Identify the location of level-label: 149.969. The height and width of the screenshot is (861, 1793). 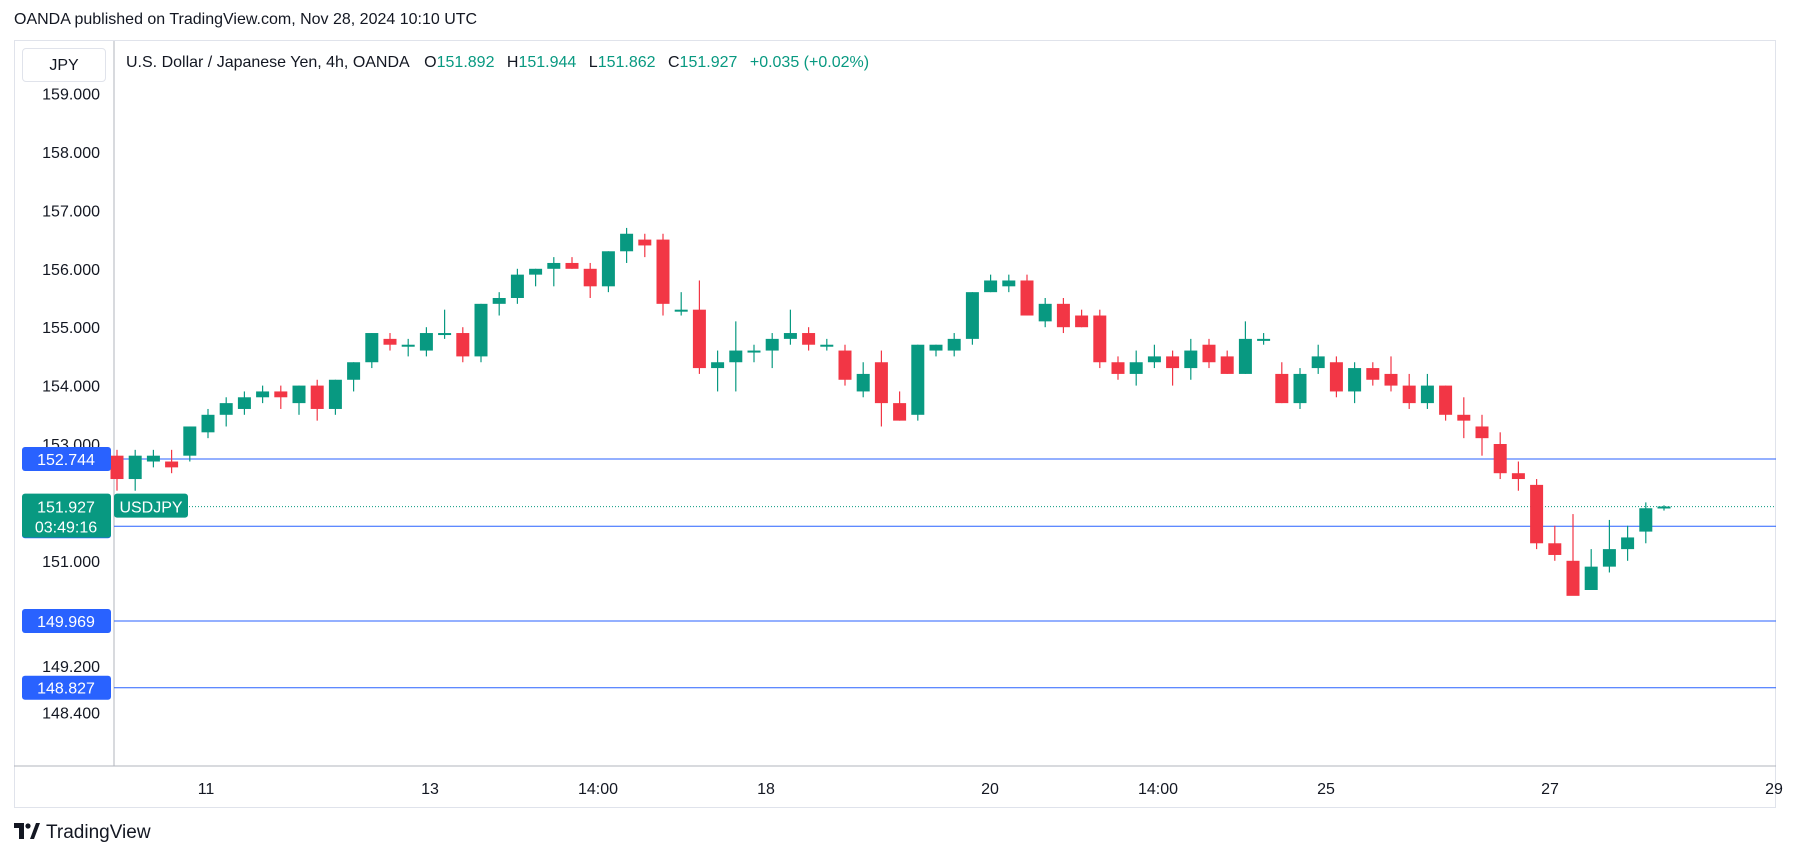
(66, 622).